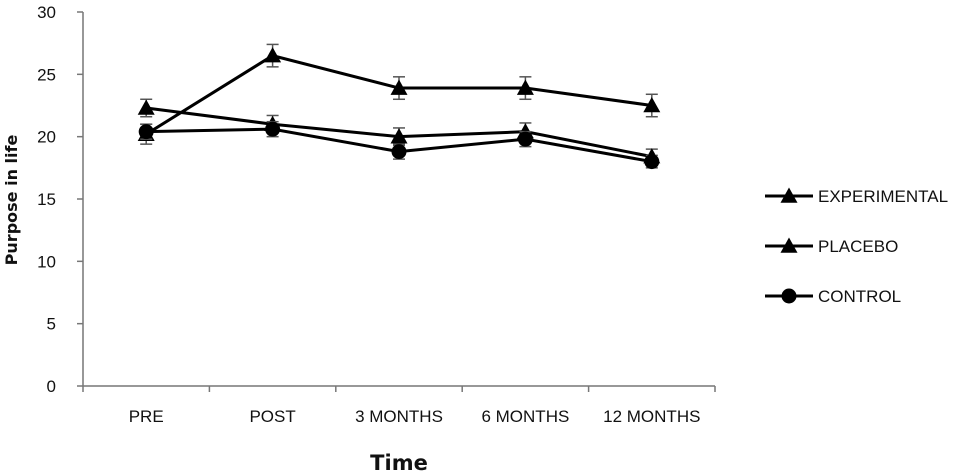 This screenshot has height=475, width=975. What do you see at coordinates (11, 200) in the screenshot?
I see `y-axis-title: Purpose in life` at bounding box center [11, 200].